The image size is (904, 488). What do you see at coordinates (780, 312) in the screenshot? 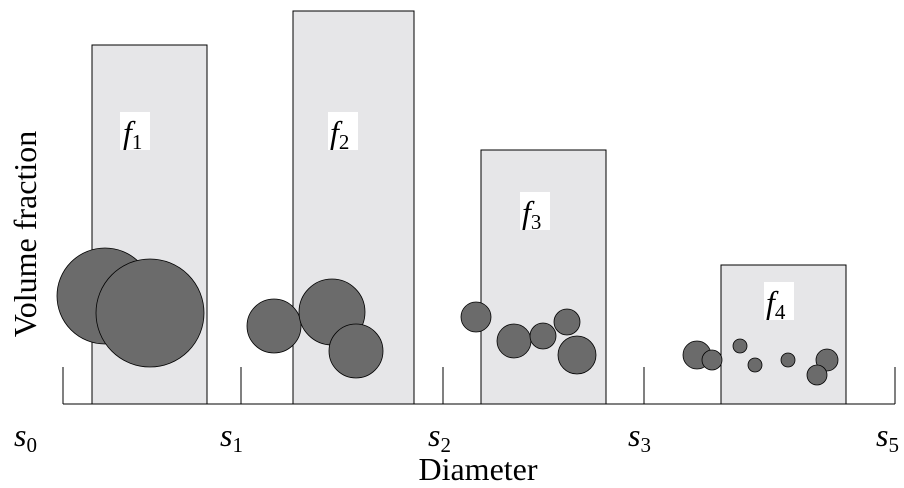
I see `subscript: 4` at bounding box center [780, 312].